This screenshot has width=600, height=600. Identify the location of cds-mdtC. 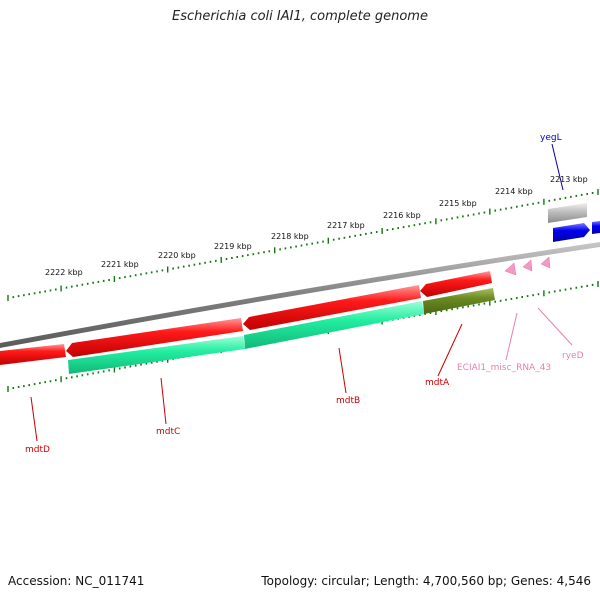
(154, 337).